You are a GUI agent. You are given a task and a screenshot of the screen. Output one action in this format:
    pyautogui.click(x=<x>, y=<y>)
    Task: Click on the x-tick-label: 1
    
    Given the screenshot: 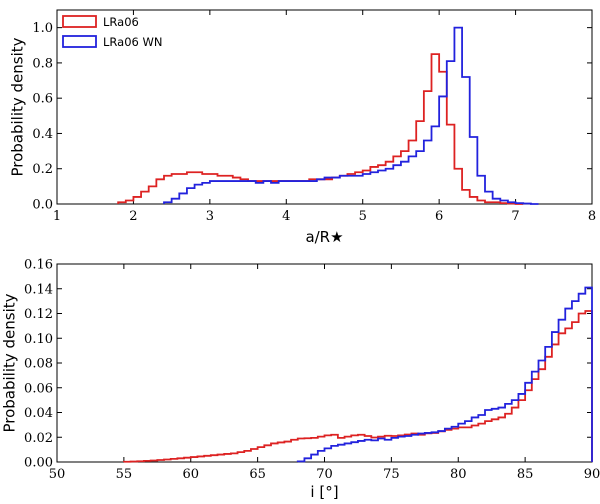 What is the action you would take?
    pyautogui.click(x=57, y=216)
    